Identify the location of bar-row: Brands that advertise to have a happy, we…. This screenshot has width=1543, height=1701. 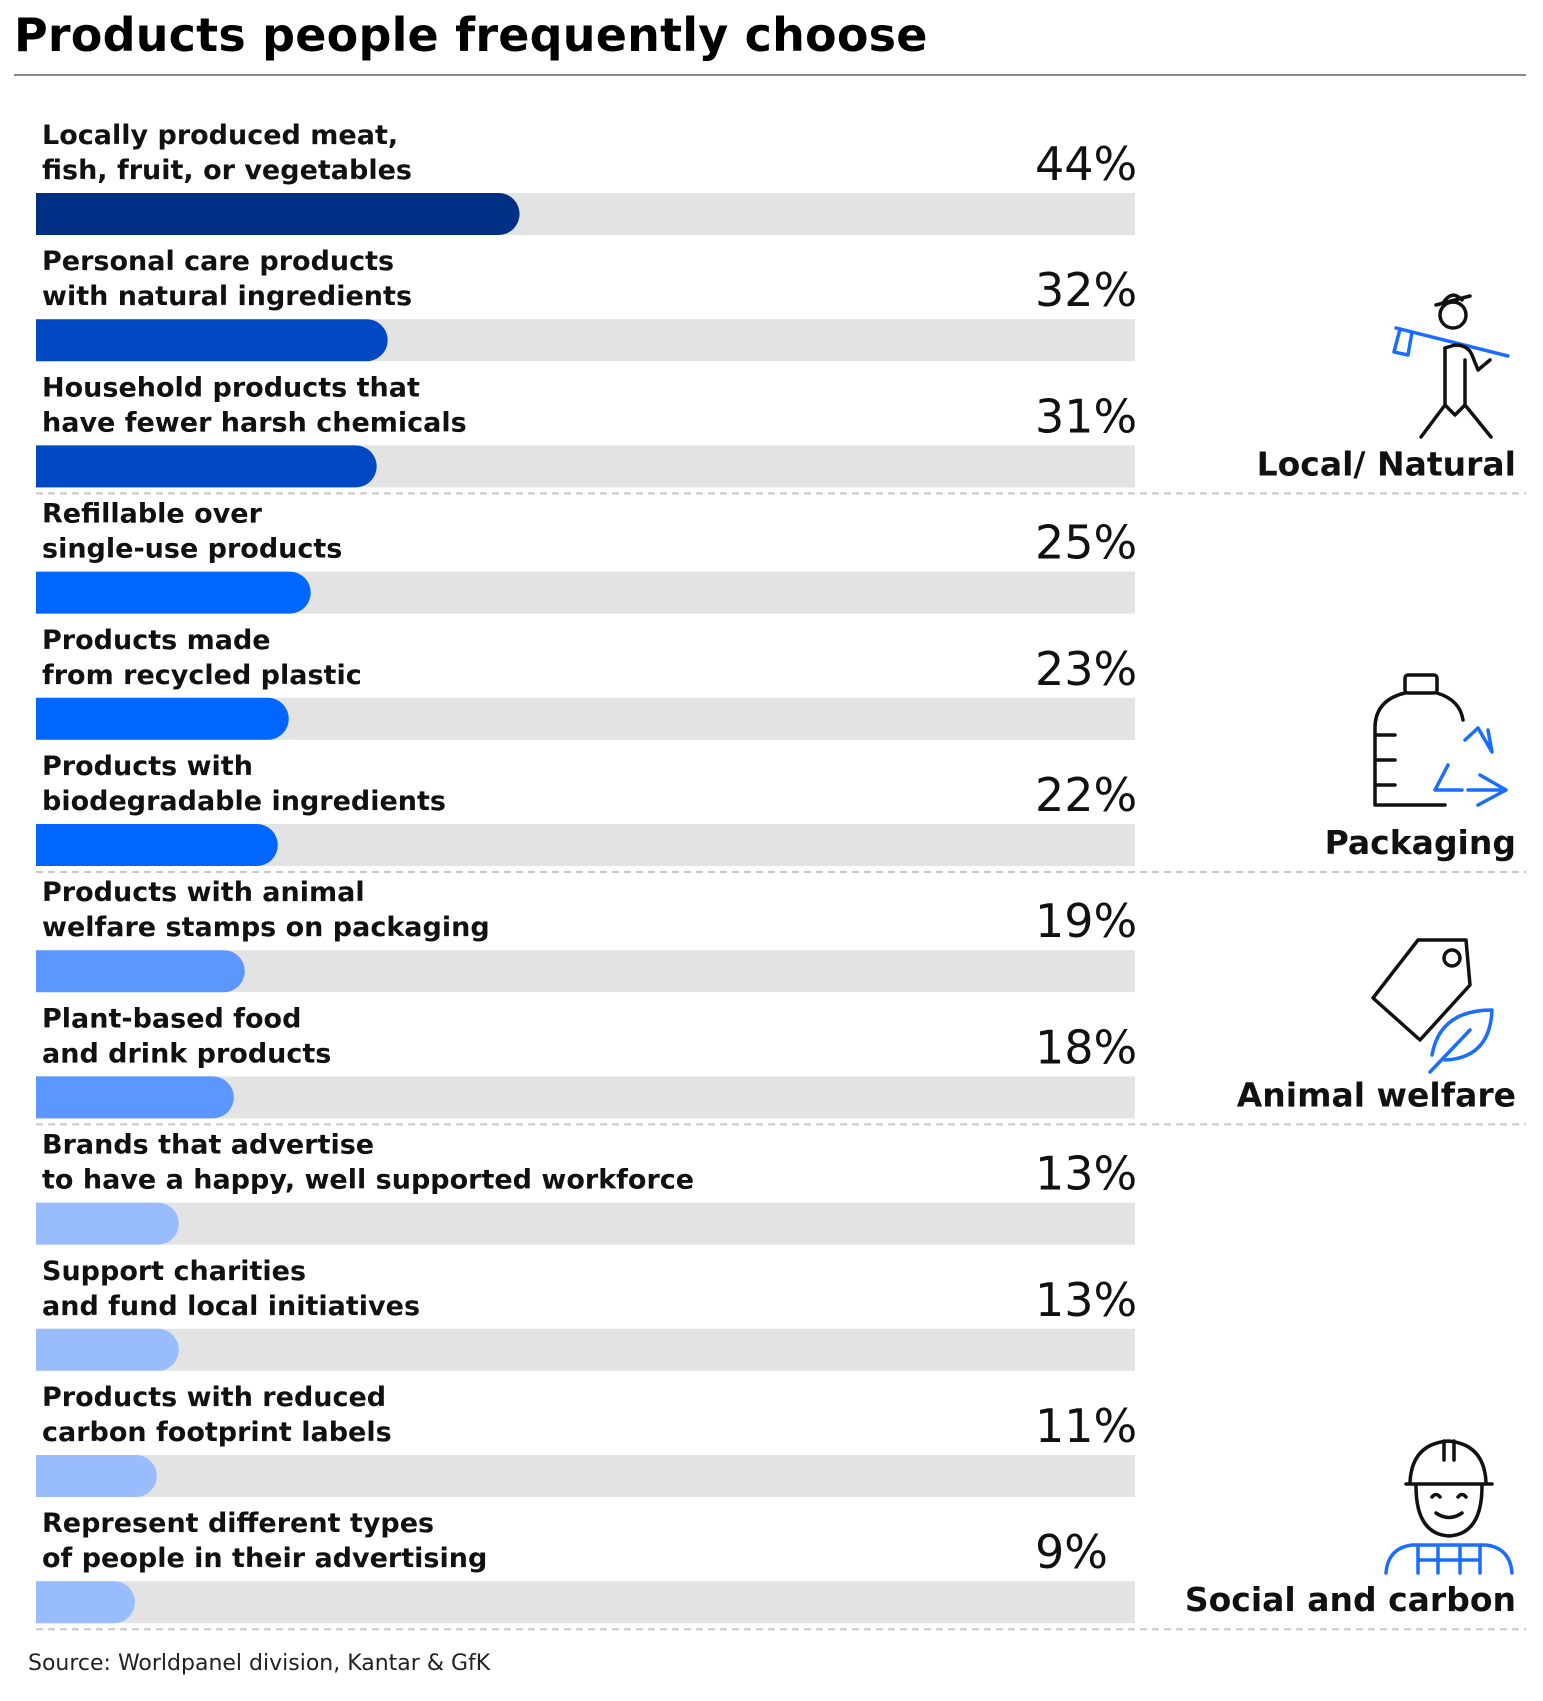
(586, 1187).